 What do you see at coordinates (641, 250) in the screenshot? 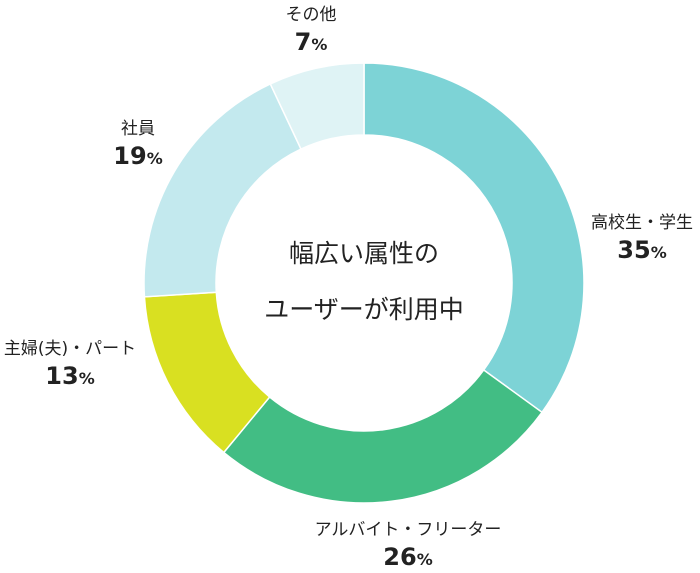
I see `slice-value-1: 35%` at bounding box center [641, 250].